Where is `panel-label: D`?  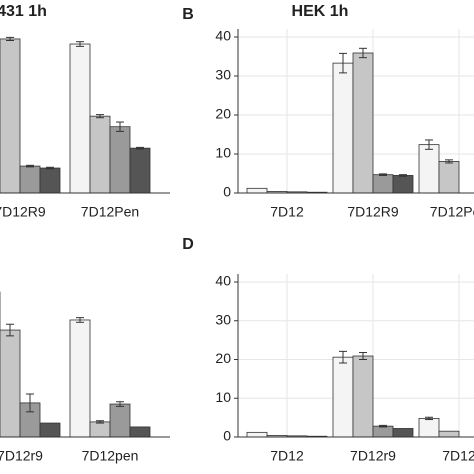 panel-label: D is located at coordinates (188, 244).